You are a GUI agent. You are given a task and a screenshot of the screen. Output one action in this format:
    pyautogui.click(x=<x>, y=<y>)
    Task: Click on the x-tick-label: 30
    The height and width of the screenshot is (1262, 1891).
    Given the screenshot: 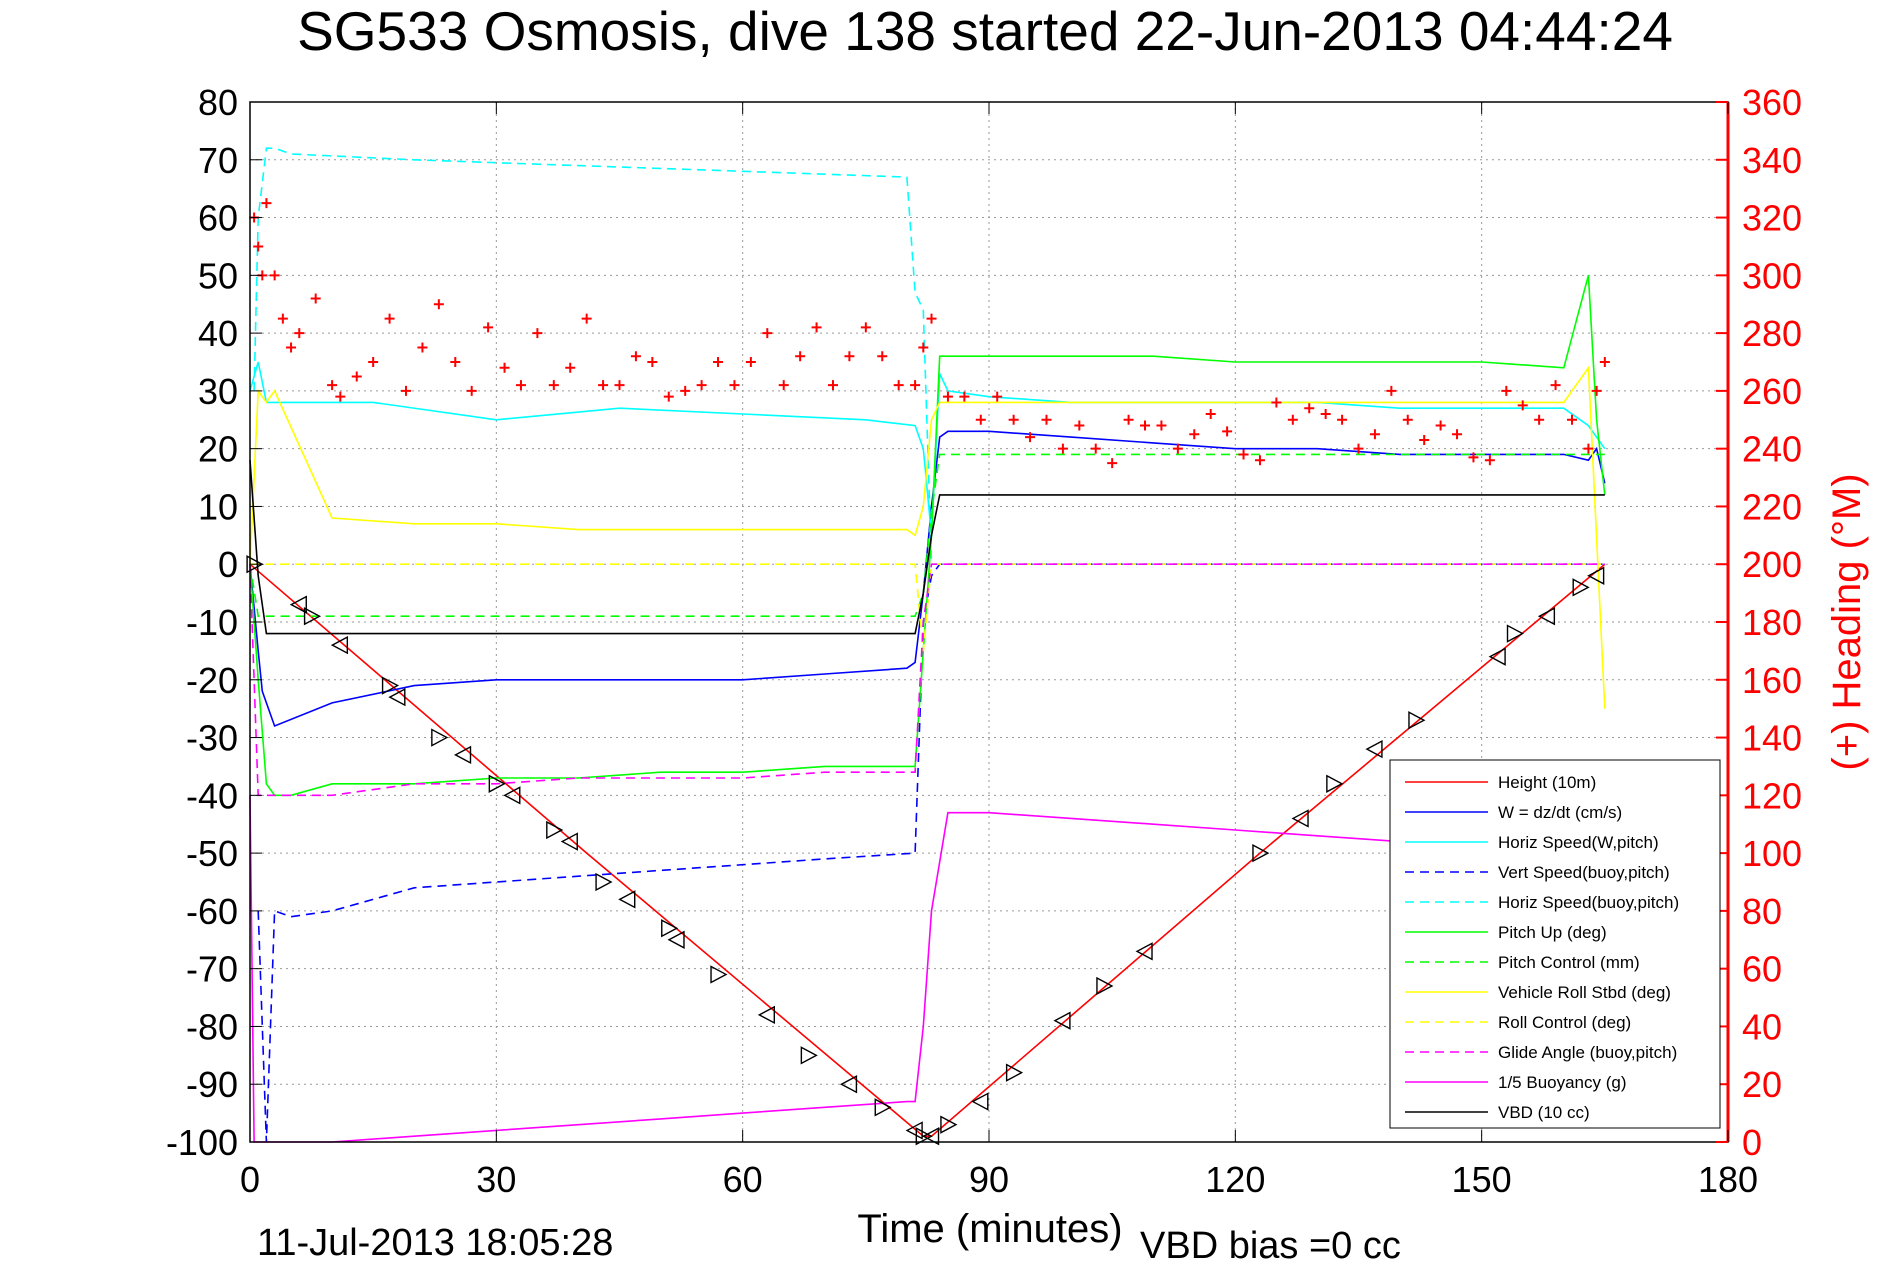 What is the action you would take?
    pyautogui.click(x=496, y=1179)
    